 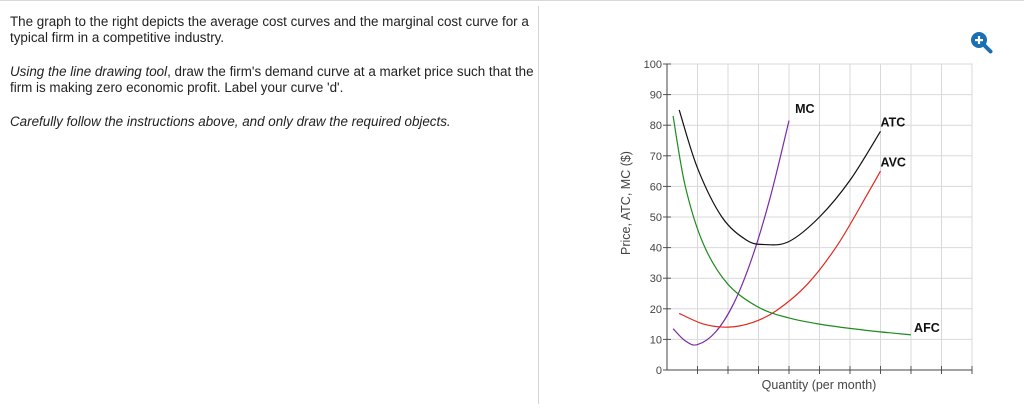 What do you see at coordinates (893, 163) in the screenshot?
I see `avc-label: AVC` at bounding box center [893, 163].